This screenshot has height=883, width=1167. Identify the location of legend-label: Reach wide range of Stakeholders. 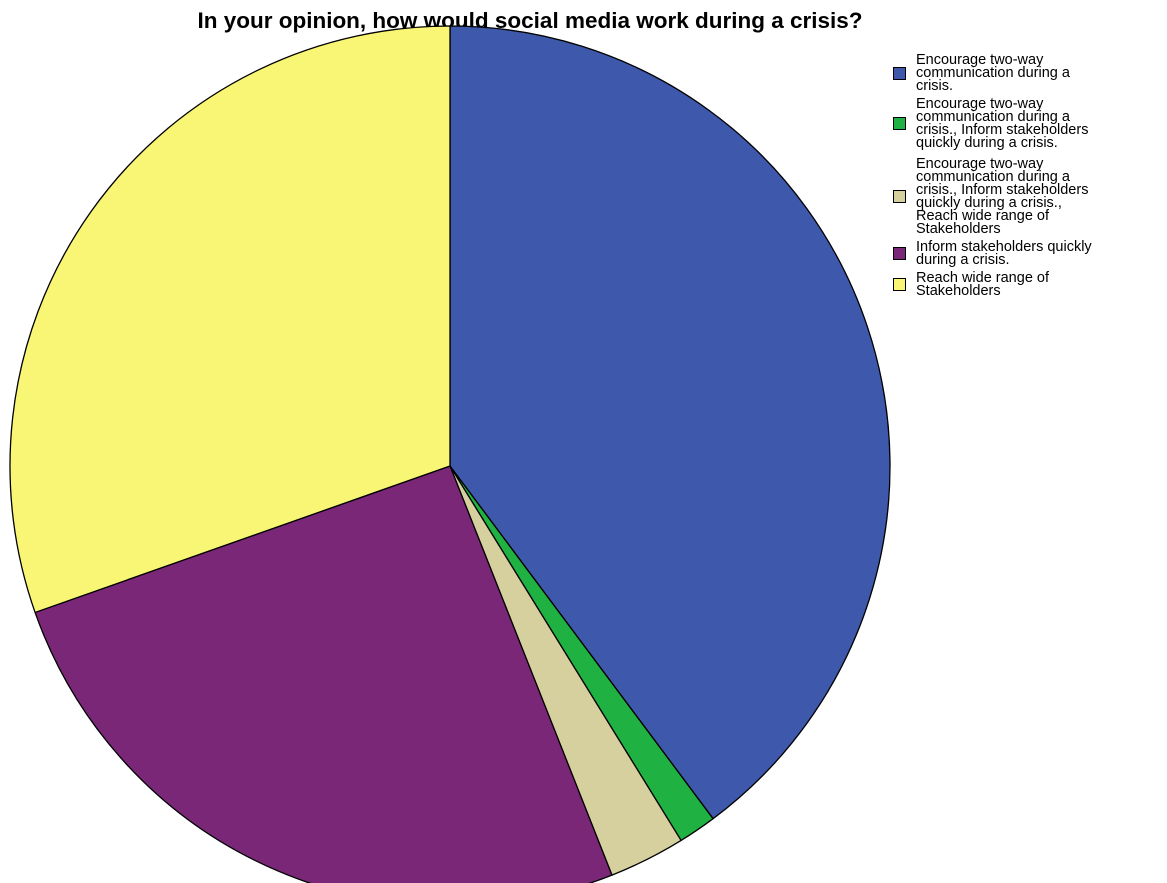
(1041, 285).